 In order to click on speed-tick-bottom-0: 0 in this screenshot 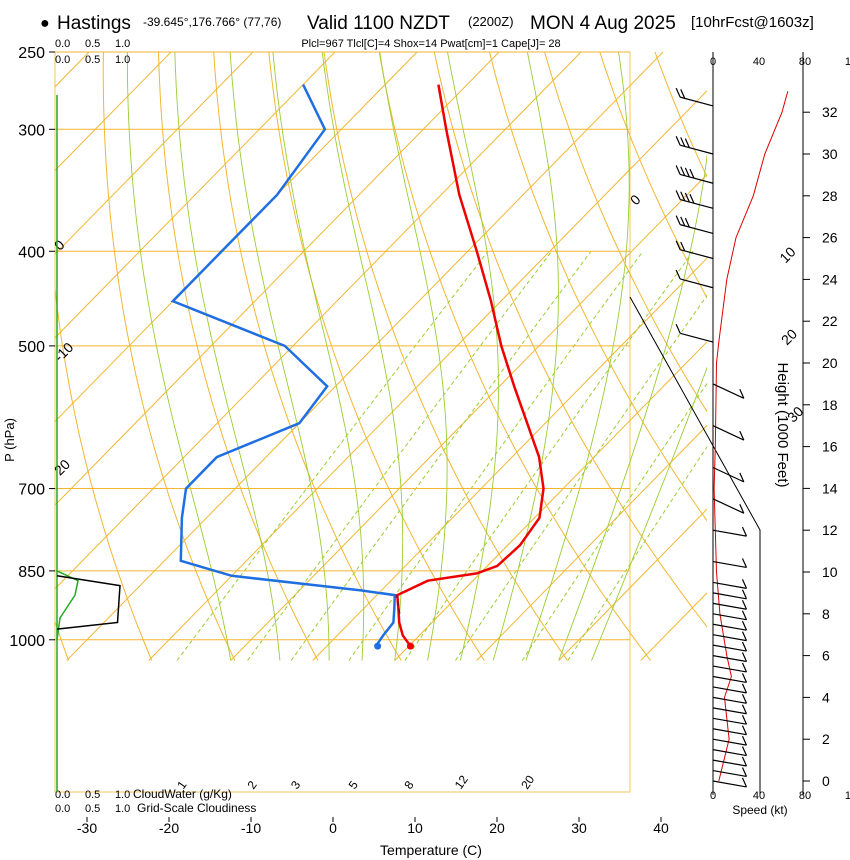, I will do `click(713, 796)`.